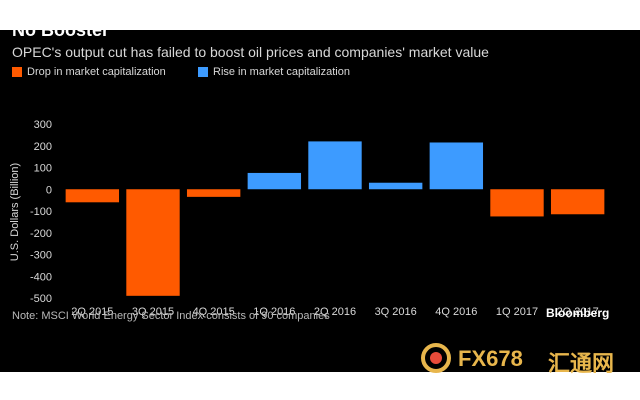 The height and width of the screenshot is (400, 640). What do you see at coordinates (43, 147) in the screenshot?
I see `y-tick-label: 200` at bounding box center [43, 147].